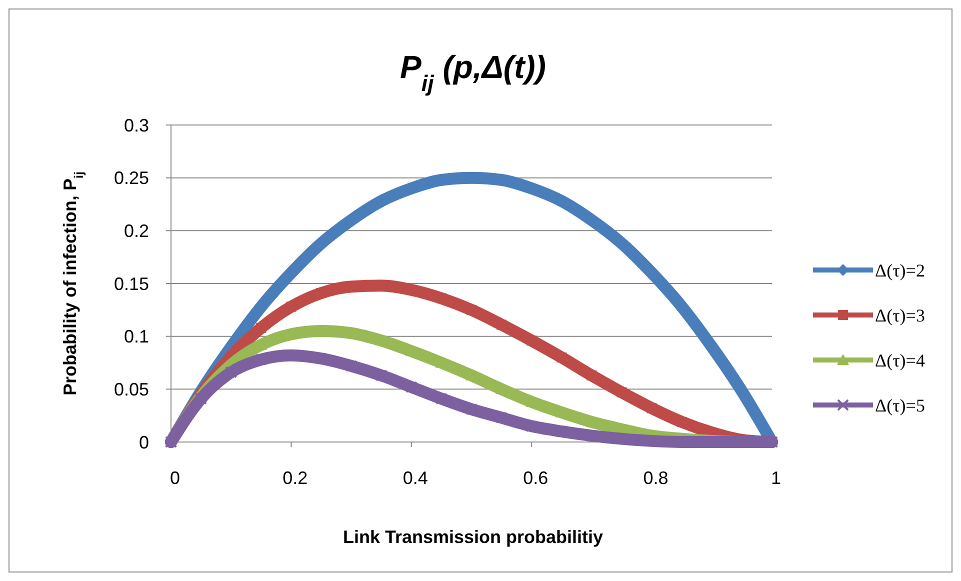 This screenshot has width=961, height=581. Describe the element at coordinates (131, 389) in the screenshot. I see `y-tick-label: 0.05` at that location.